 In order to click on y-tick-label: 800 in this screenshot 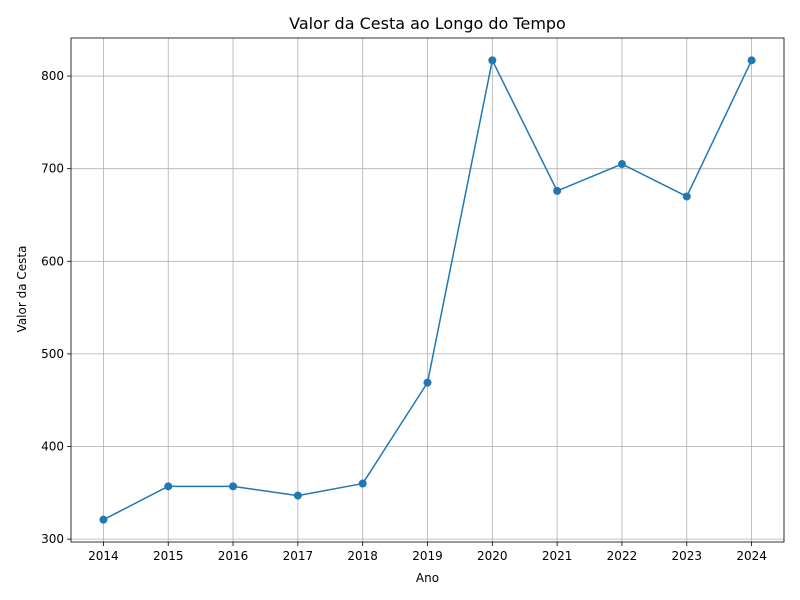, I will do `click(52, 76)`.